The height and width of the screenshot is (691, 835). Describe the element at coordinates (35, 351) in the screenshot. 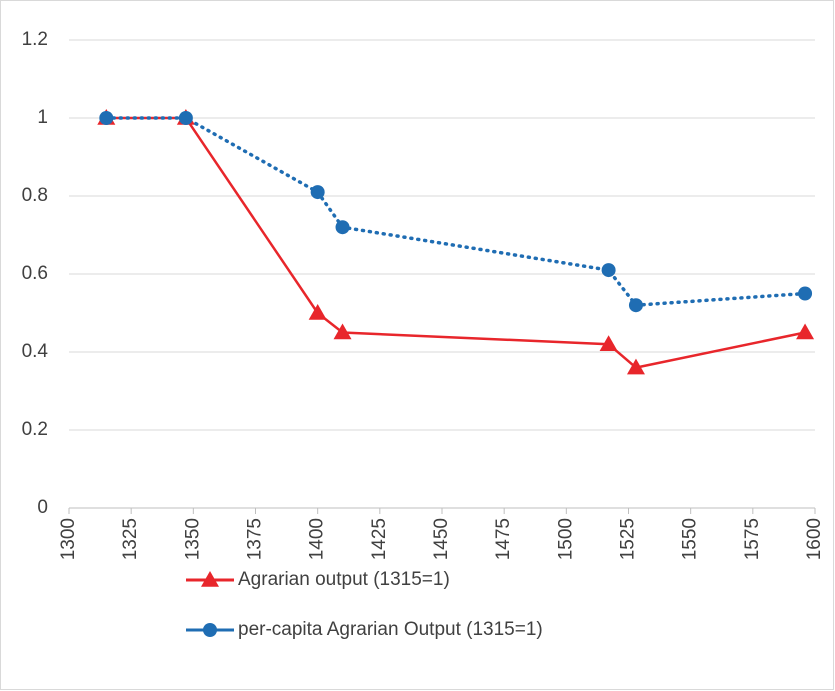

I see `y-tick-label: 0.4` at that location.